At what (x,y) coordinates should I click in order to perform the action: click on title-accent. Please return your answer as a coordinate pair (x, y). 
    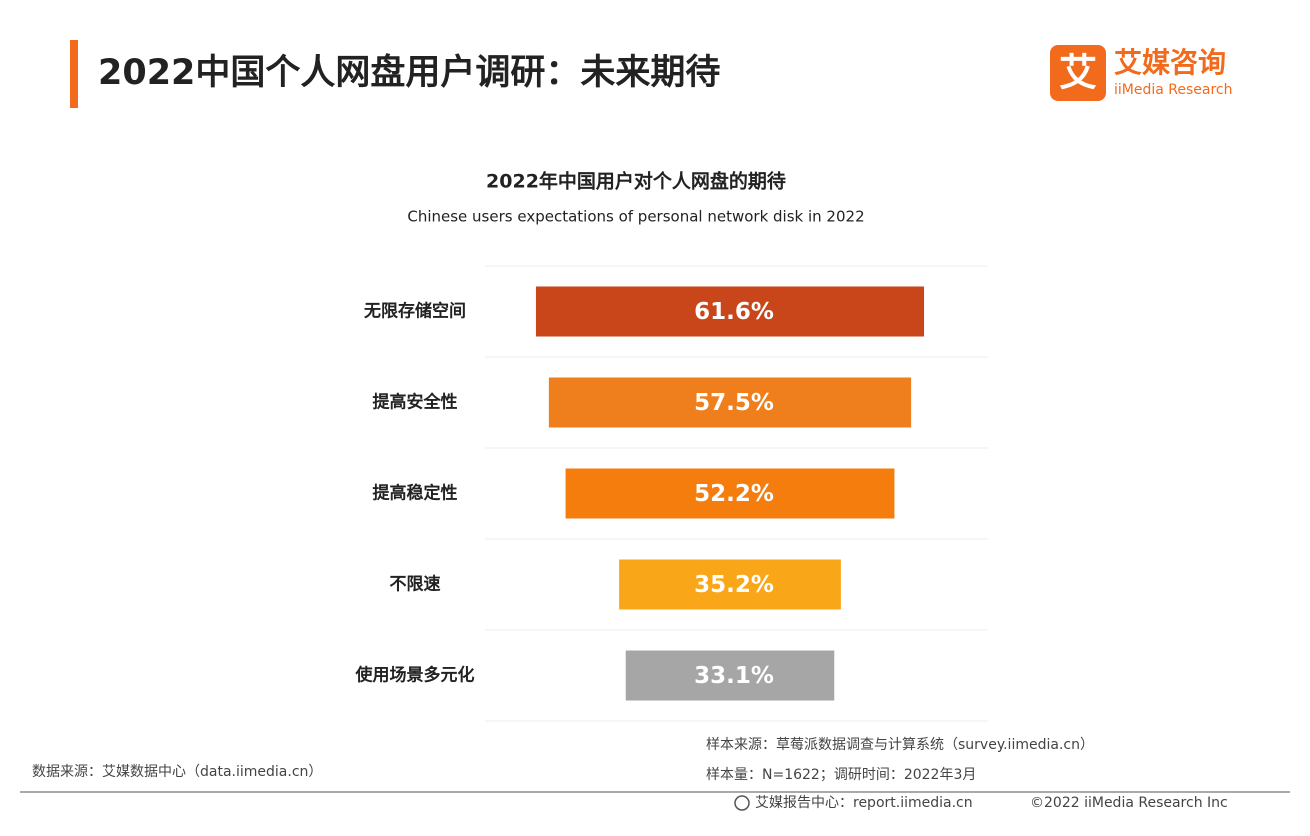
    Looking at the image, I should click on (74, 74).